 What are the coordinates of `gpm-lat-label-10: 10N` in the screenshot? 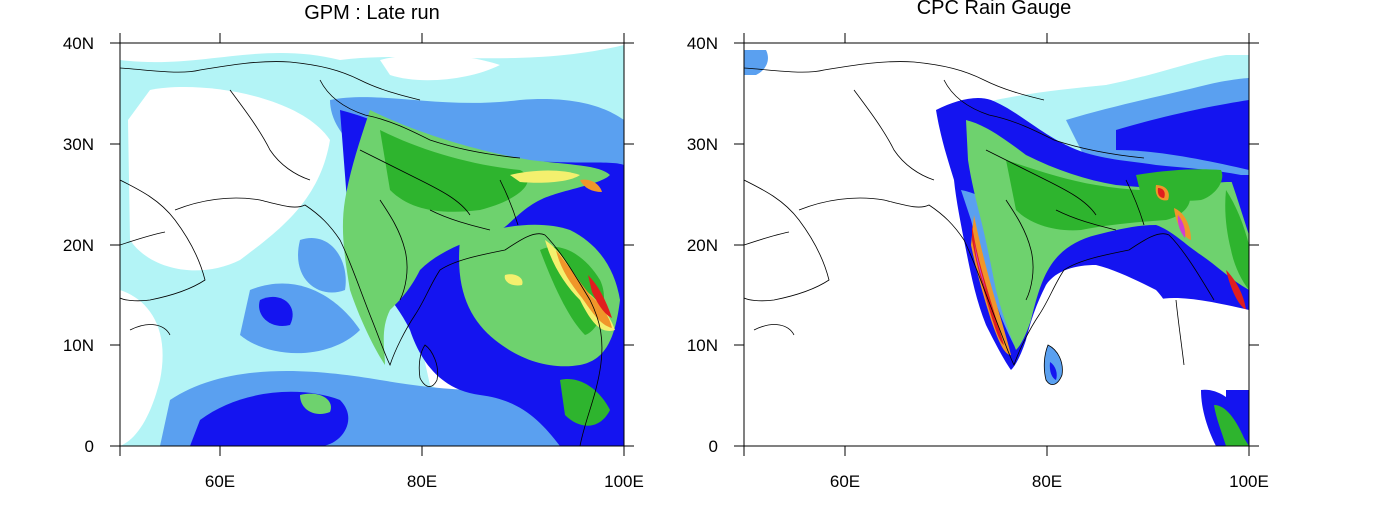 It's located at (78, 345).